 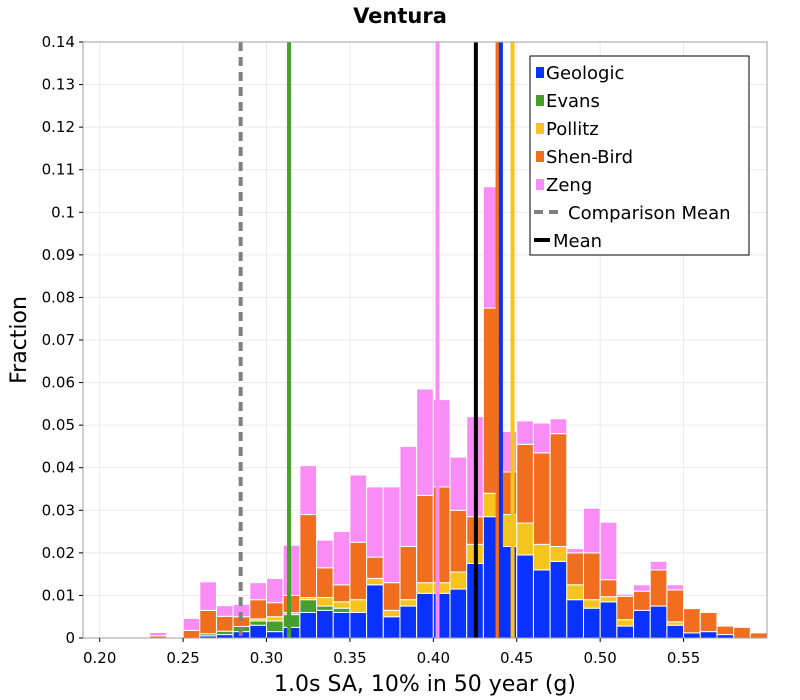 What do you see at coordinates (182, 658) in the screenshot?
I see `x-tick-label: 0.25` at bounding box center [182, 658].